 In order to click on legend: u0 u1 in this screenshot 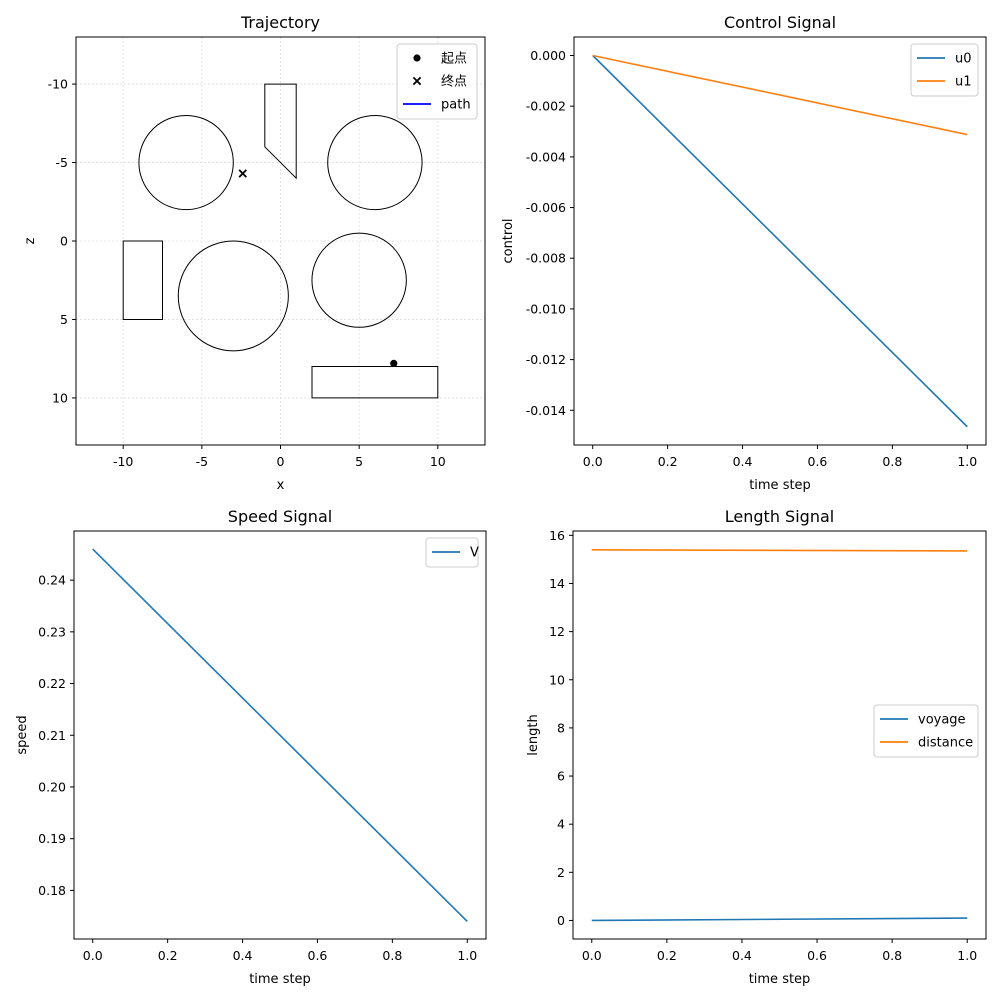, I will do `click(944, 70)`.